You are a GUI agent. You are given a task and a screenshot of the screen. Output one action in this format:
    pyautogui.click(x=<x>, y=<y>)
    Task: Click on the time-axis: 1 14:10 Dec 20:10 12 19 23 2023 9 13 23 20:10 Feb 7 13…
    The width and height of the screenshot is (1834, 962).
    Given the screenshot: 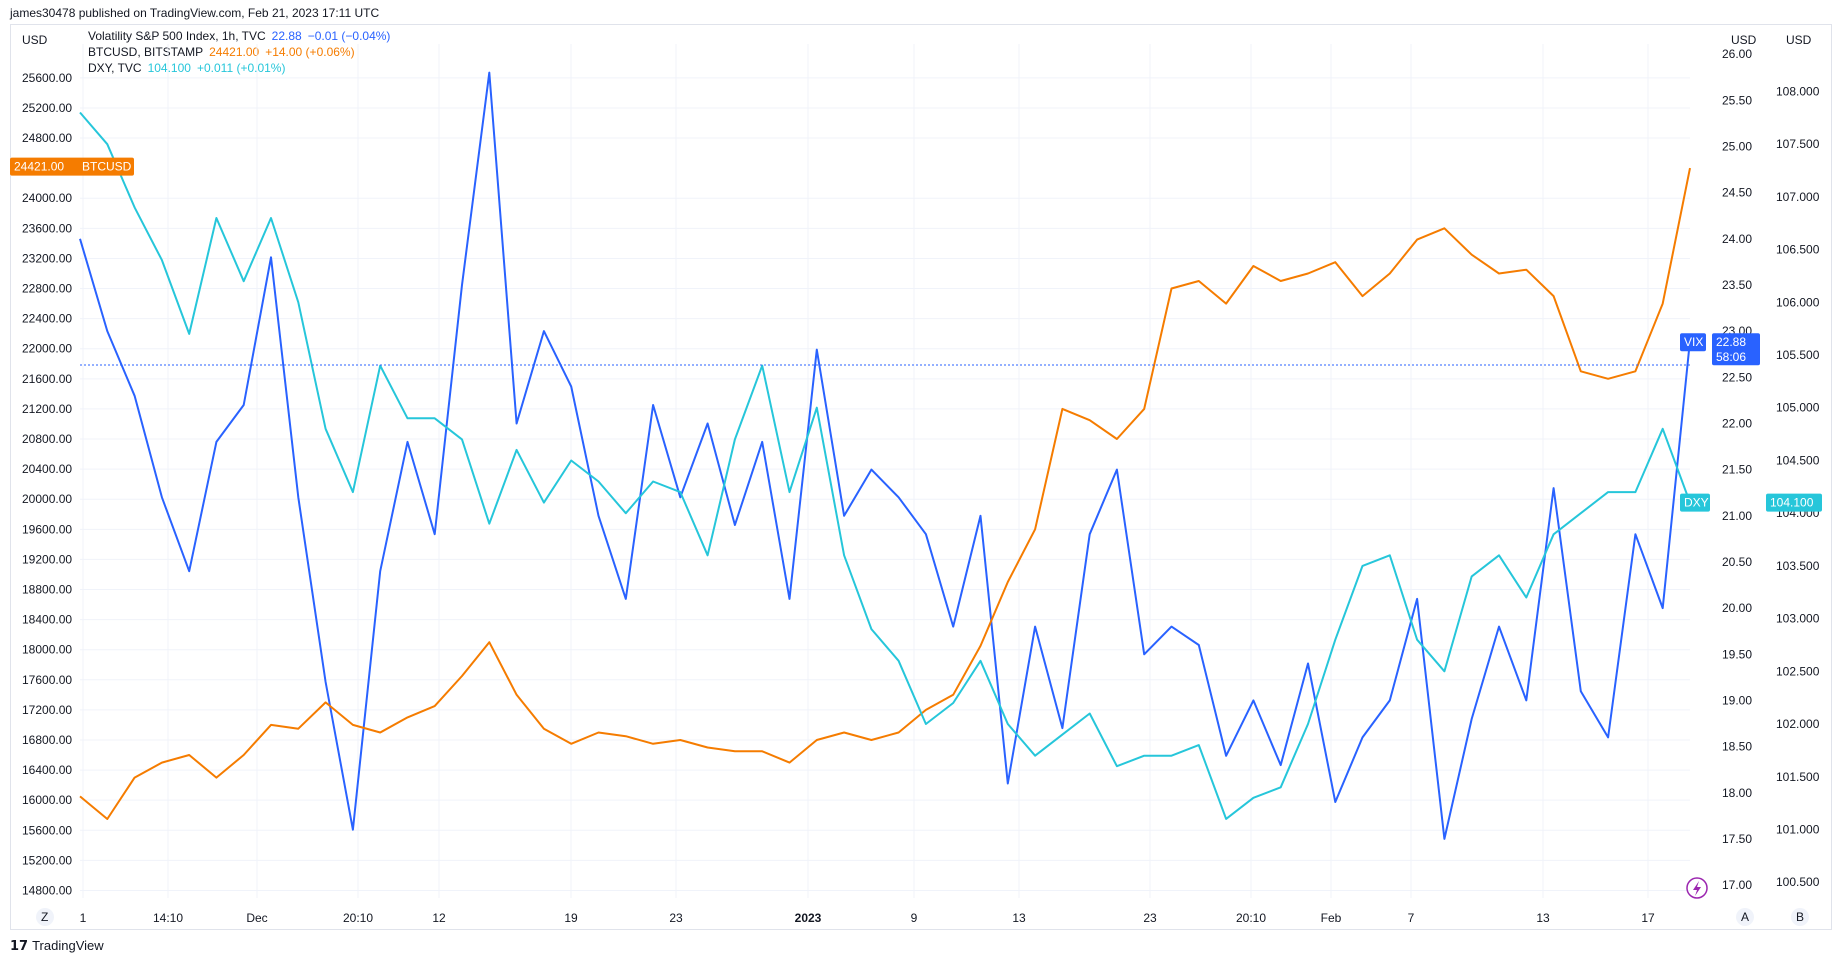 What is the action you would take?
    pyautogui.click(x=867, y=918)
    